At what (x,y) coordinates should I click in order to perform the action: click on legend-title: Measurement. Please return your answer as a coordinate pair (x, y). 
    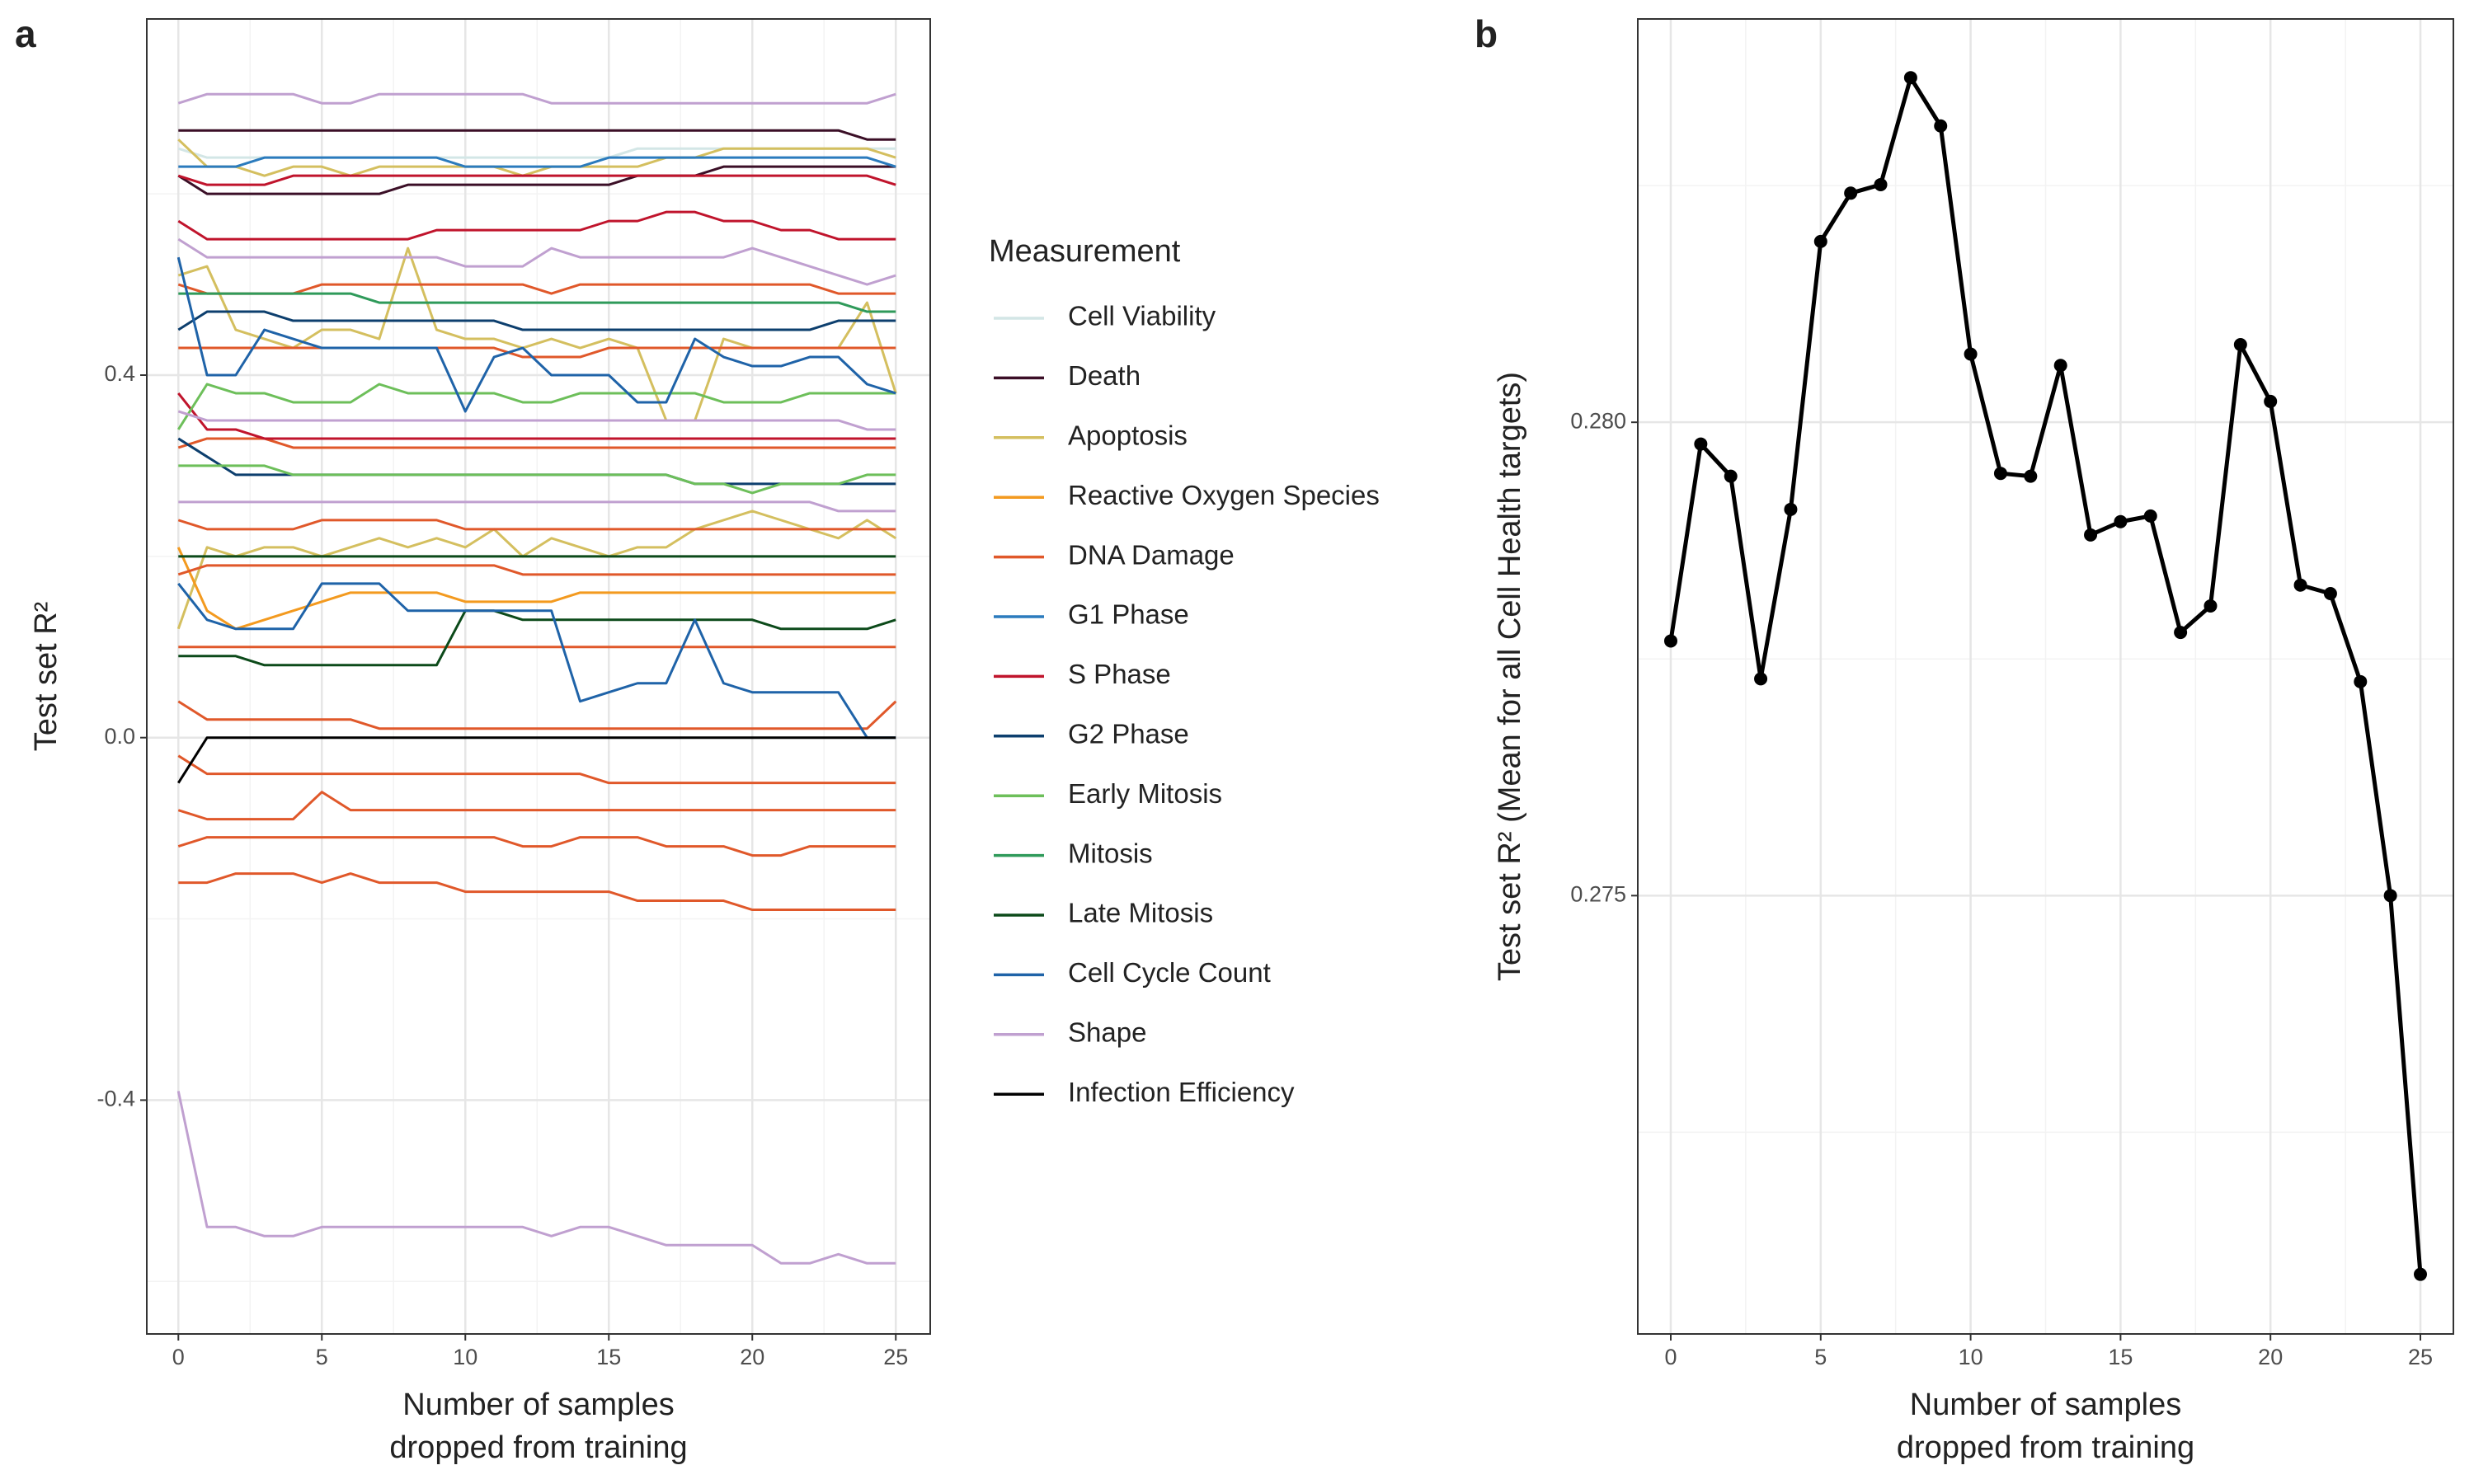
    Looking at the image, I should click on (1085, 251).